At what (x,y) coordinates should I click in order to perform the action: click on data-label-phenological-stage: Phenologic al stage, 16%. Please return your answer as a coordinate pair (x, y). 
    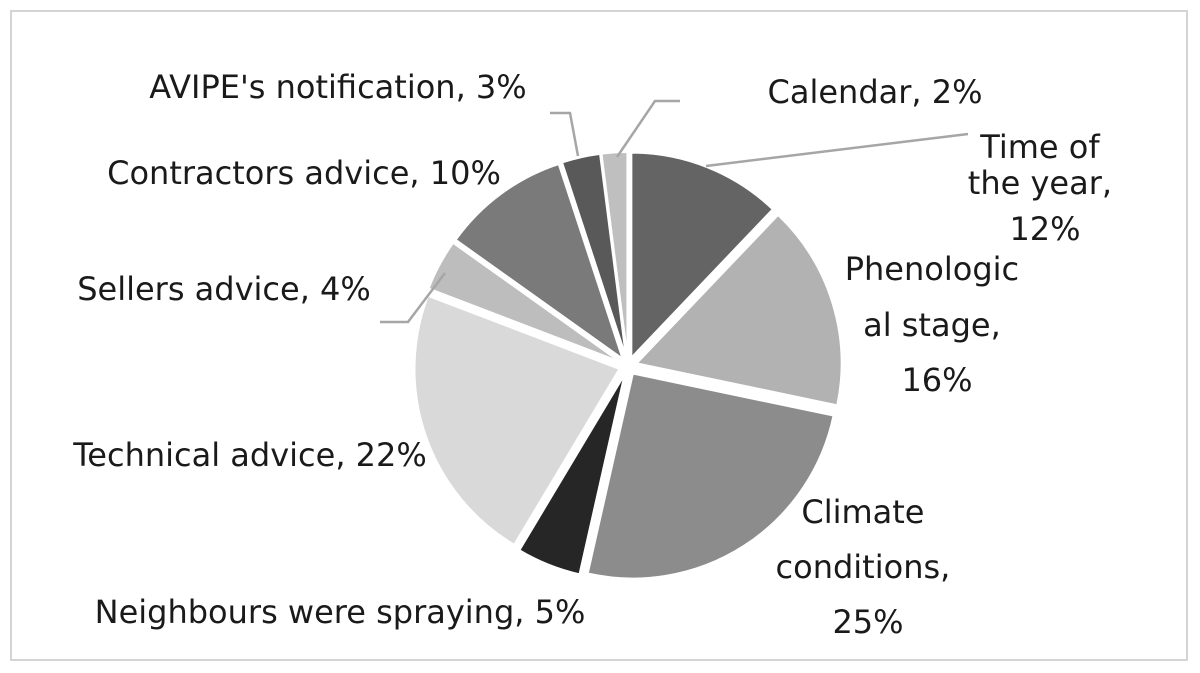
    Looking at the image, I should click on (937, 324).